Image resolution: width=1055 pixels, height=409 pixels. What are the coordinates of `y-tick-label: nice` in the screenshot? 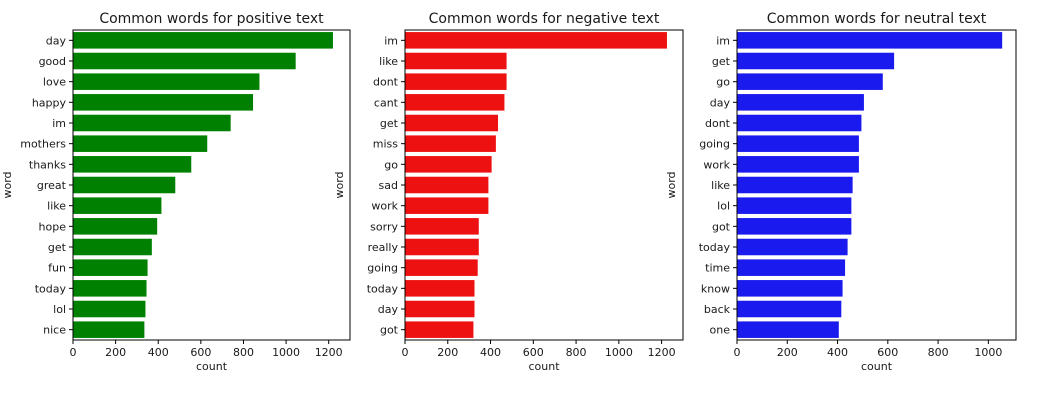 It's located at (54, 330).